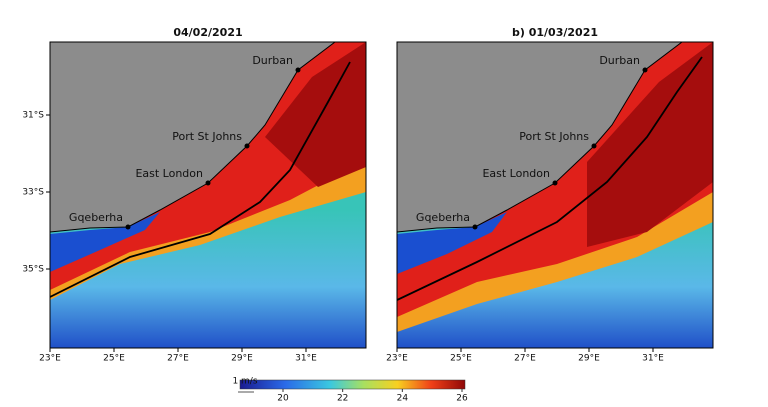 The height and width of the screenshot is (407, 768). Describe the element at coordinates (33, 116) in the screenshot. I see `y-tick-label: 31°S` at that location.